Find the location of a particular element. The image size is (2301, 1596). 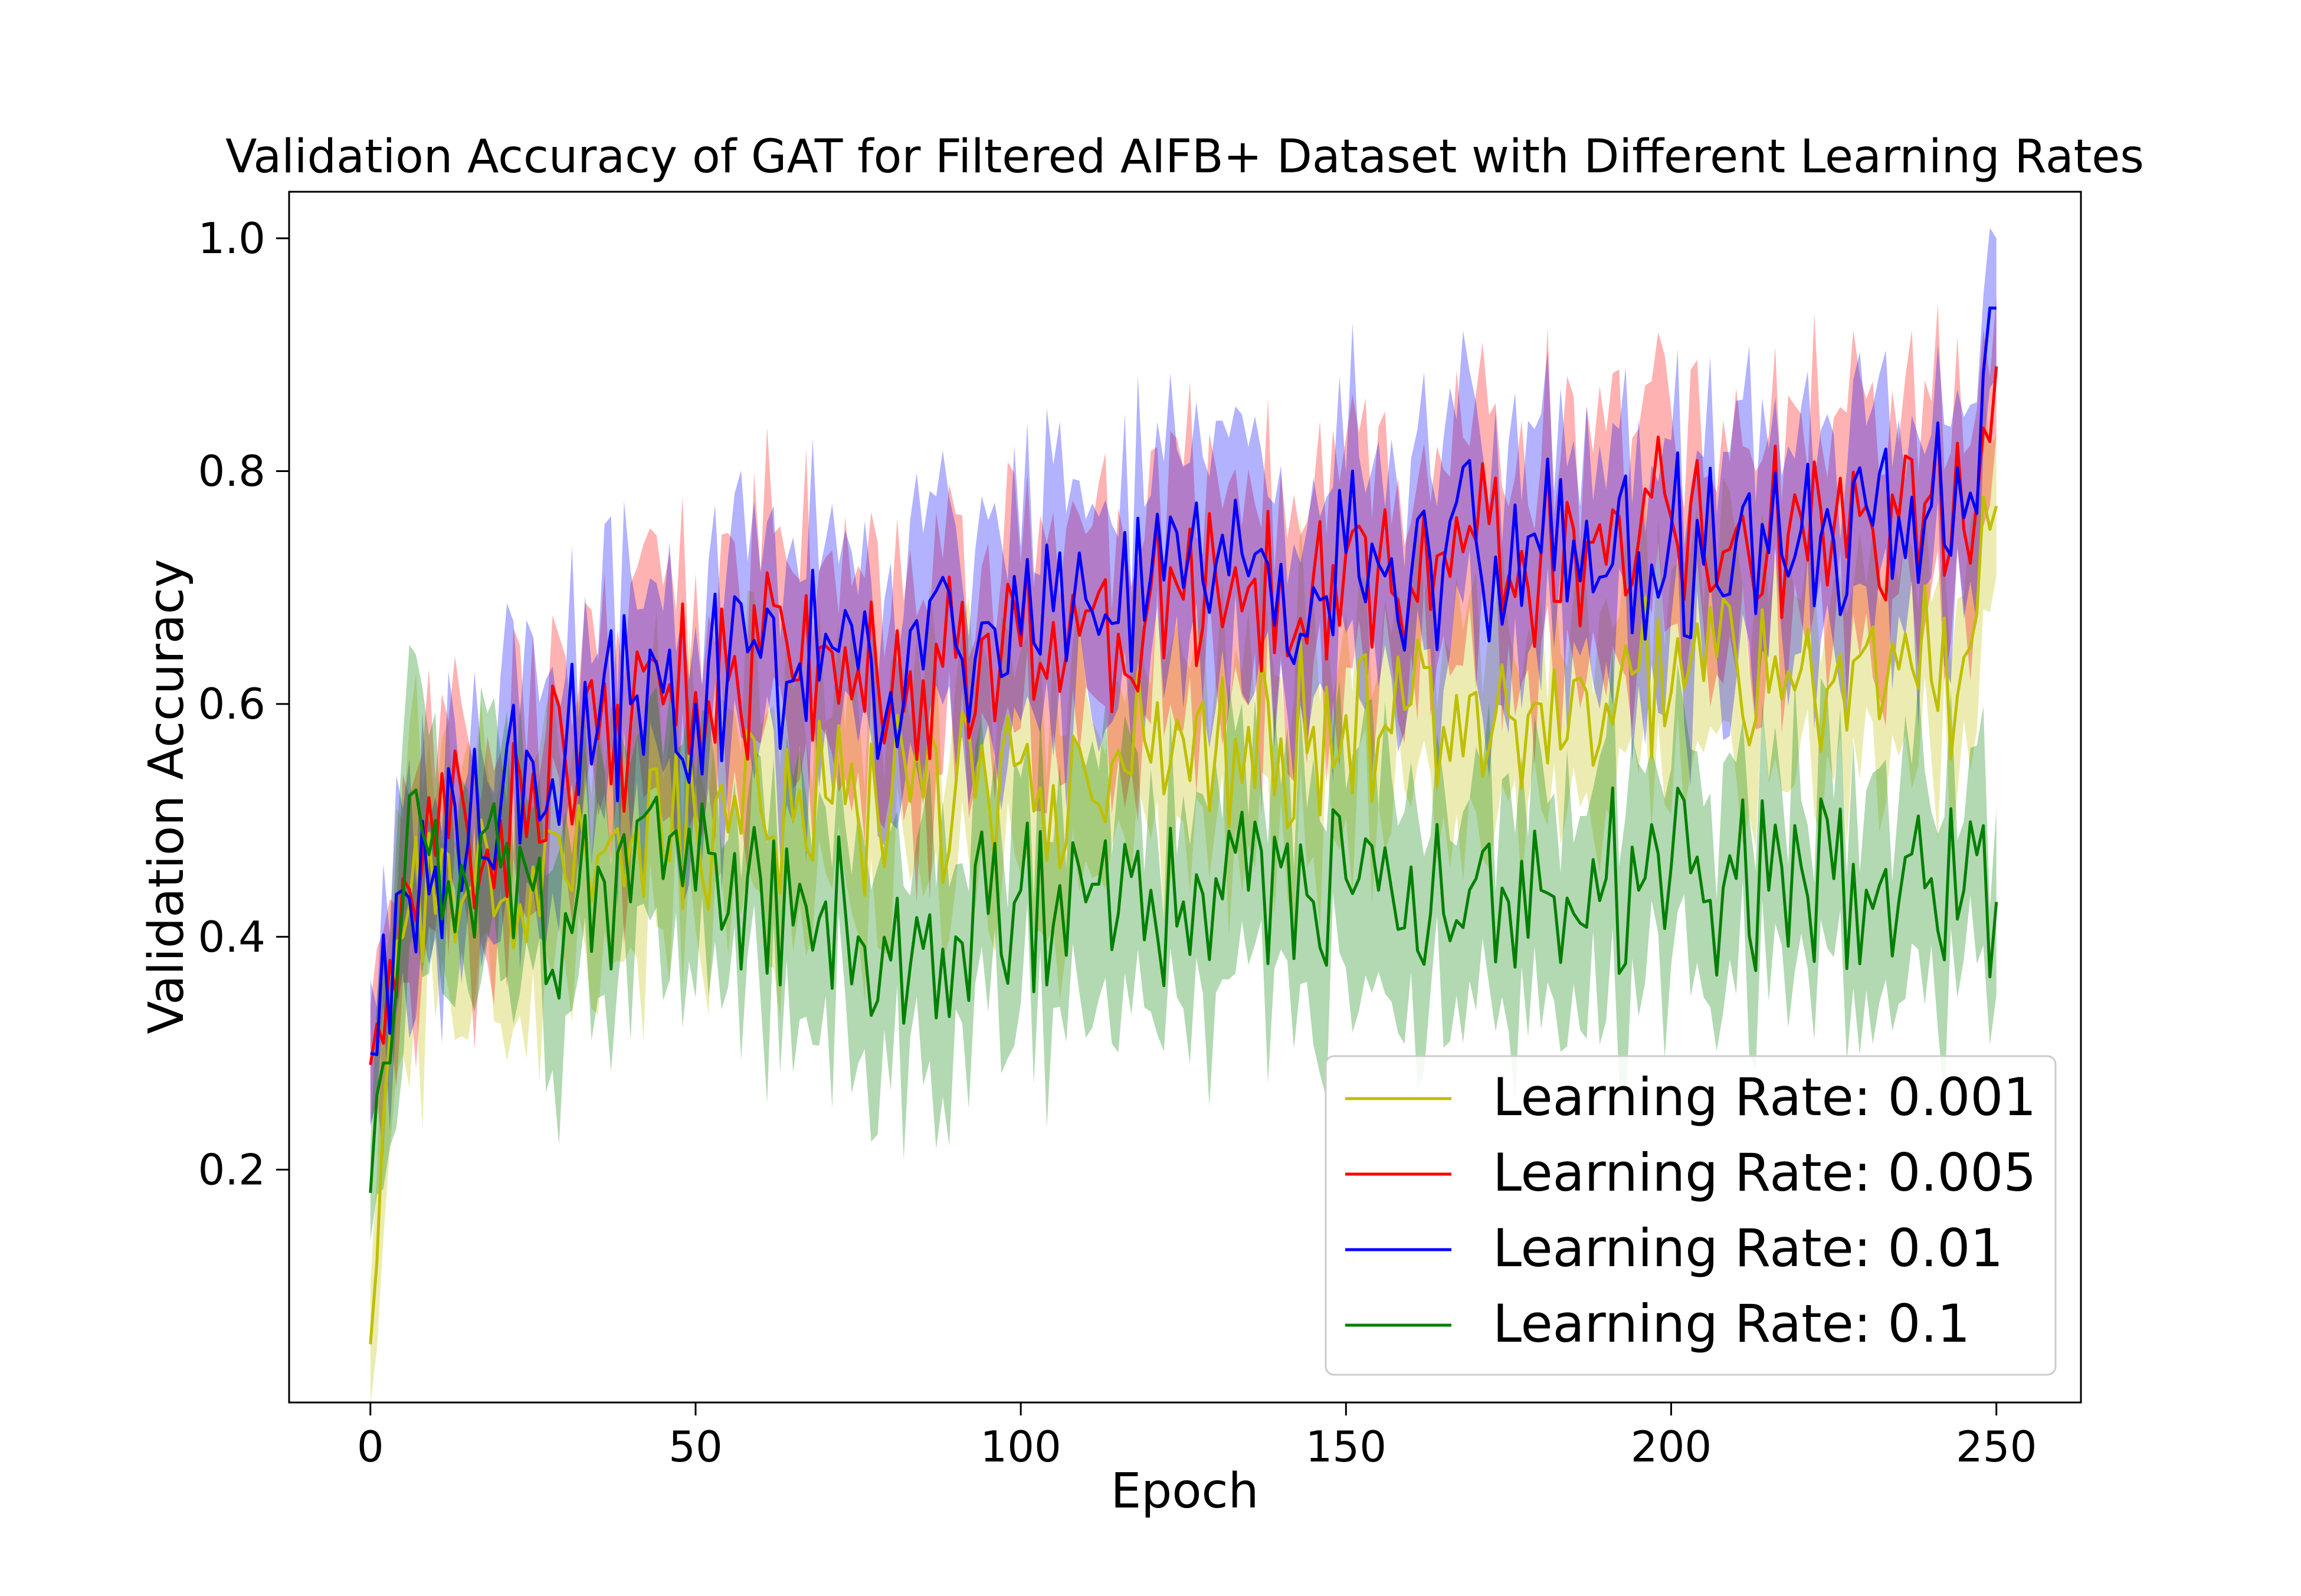

y-axis-ticks: 0.2 0.4 0.6 0.8 1.0 is located at coordinates (243, 704).